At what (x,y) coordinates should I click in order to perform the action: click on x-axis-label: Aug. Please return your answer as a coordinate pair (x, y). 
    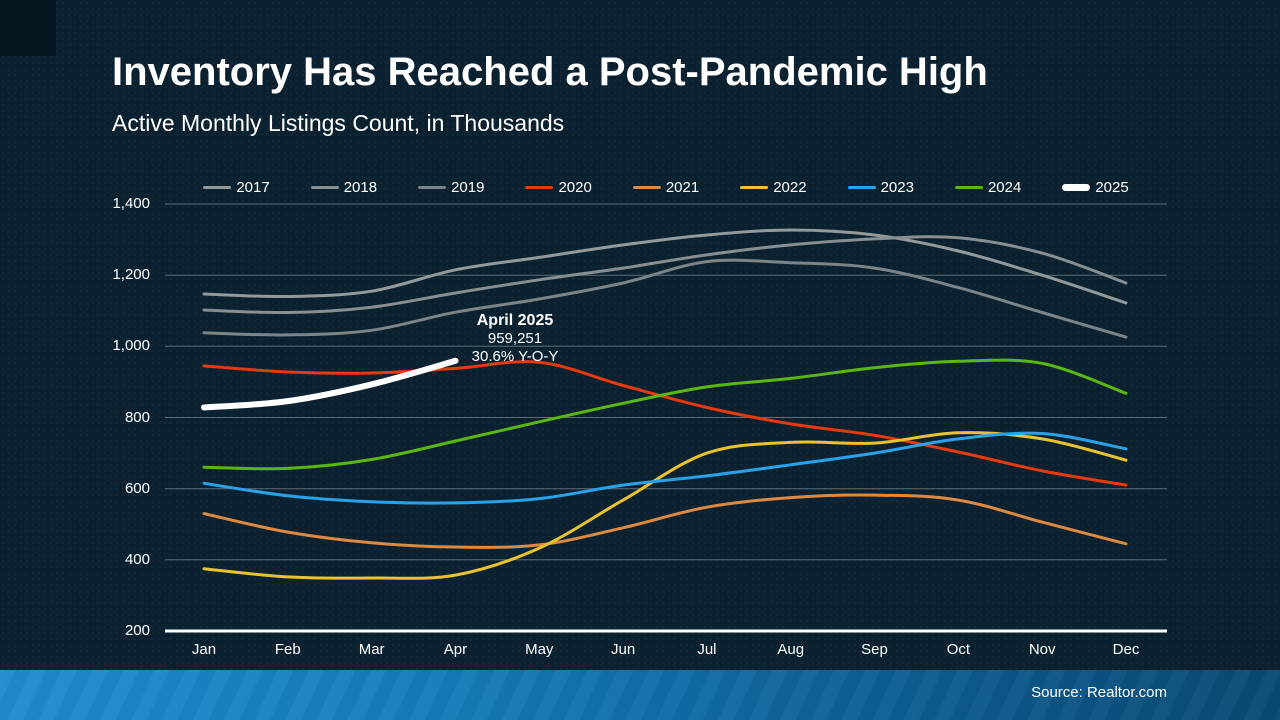
    Looking at the image, I should click on (791, 649).